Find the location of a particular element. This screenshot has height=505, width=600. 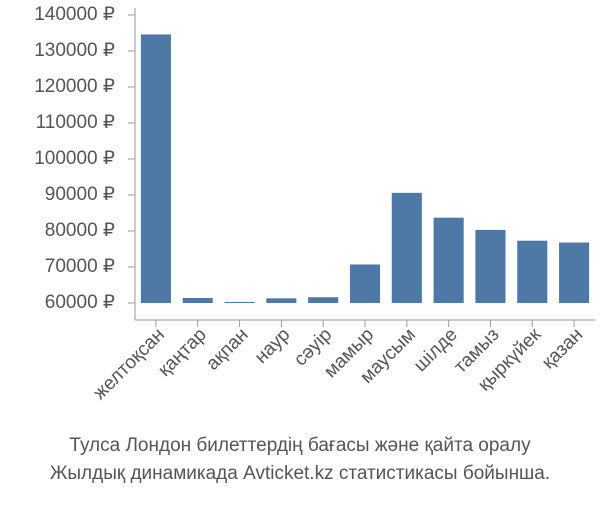

y-tick-label: 100000 ₽ is located at coordinates (74, 158).